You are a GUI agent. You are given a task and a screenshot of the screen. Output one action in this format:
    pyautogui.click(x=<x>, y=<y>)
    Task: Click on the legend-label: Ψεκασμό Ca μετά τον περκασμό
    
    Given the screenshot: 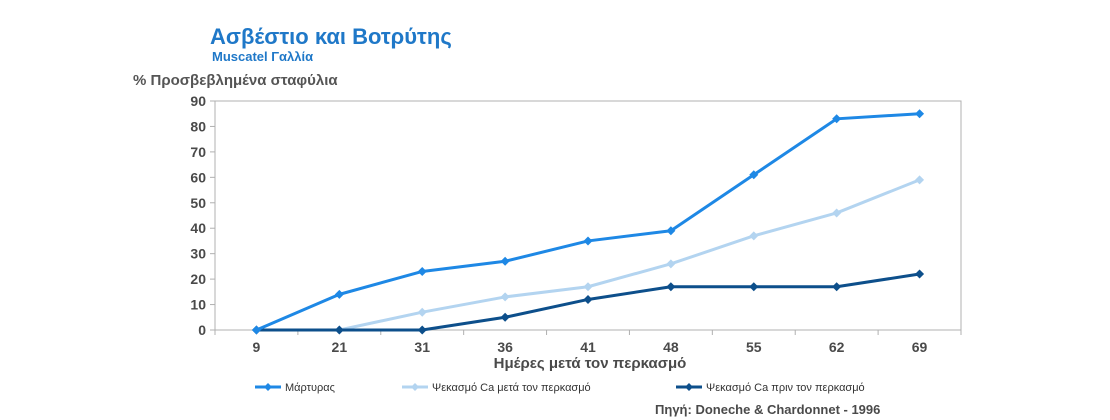 What is the action you would take?
    pyautogui.click(x=511, y=388)
    